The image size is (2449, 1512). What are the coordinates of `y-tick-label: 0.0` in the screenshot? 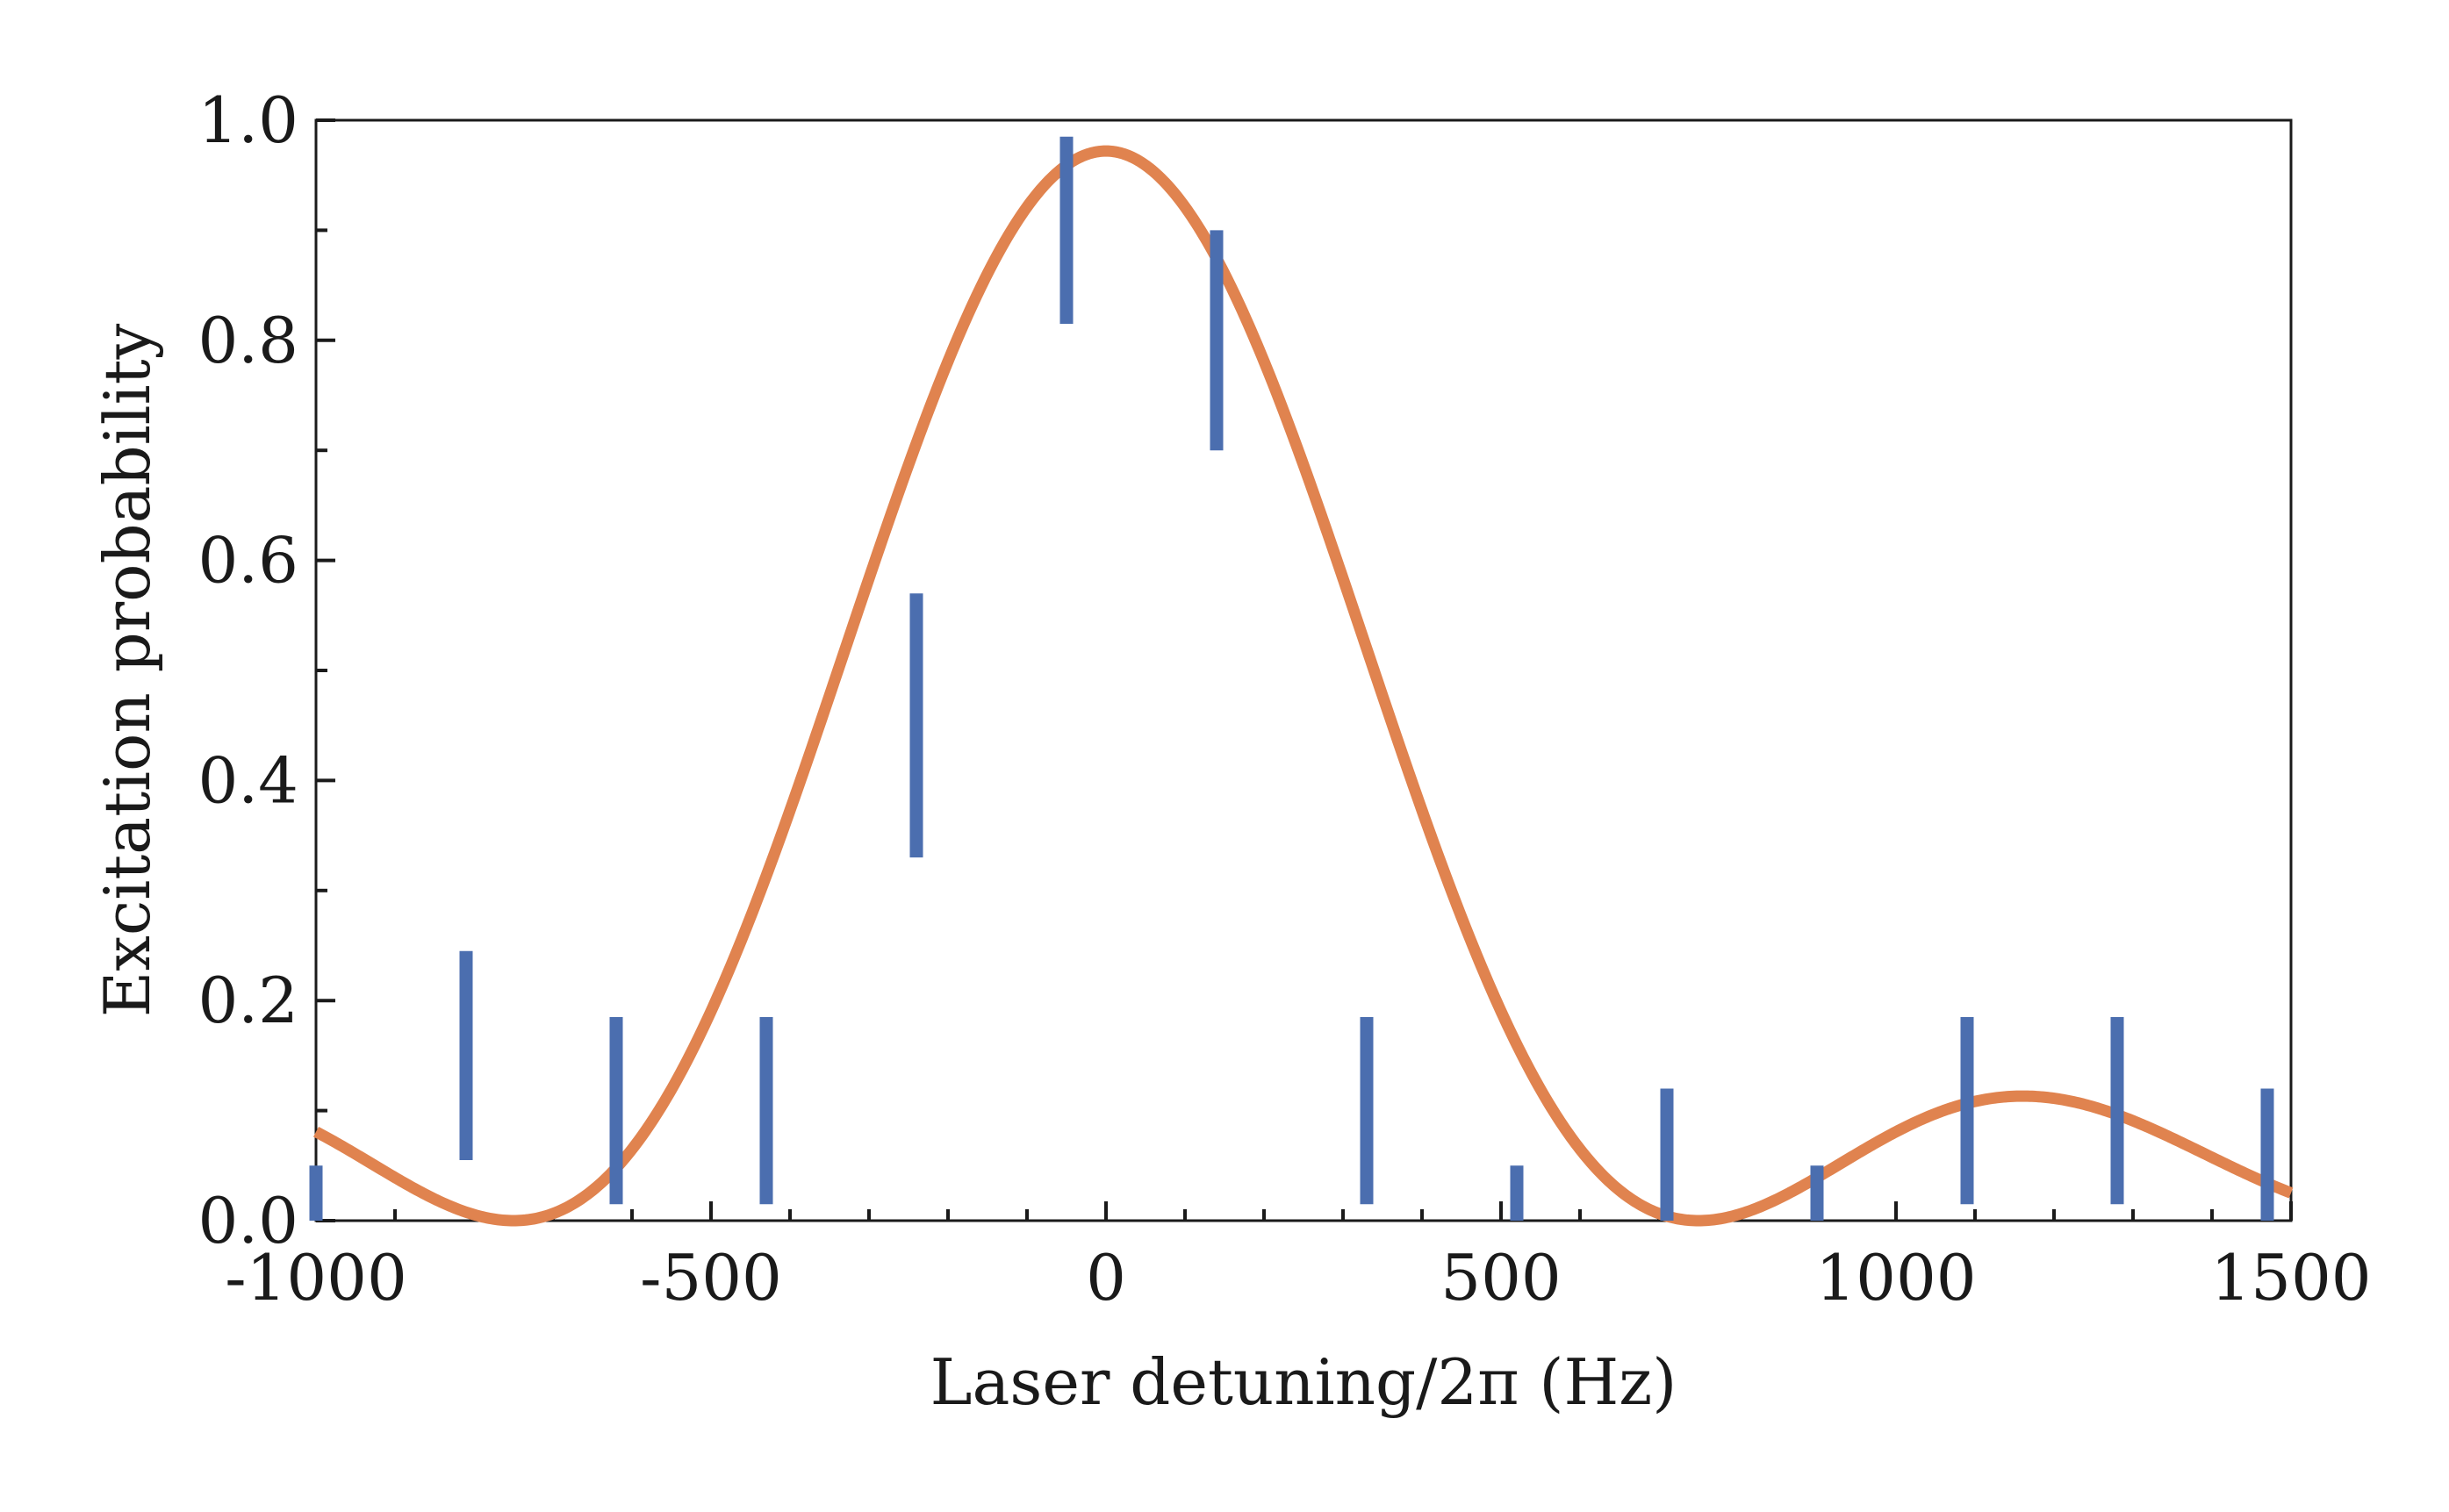 It's located at (248, 1221).